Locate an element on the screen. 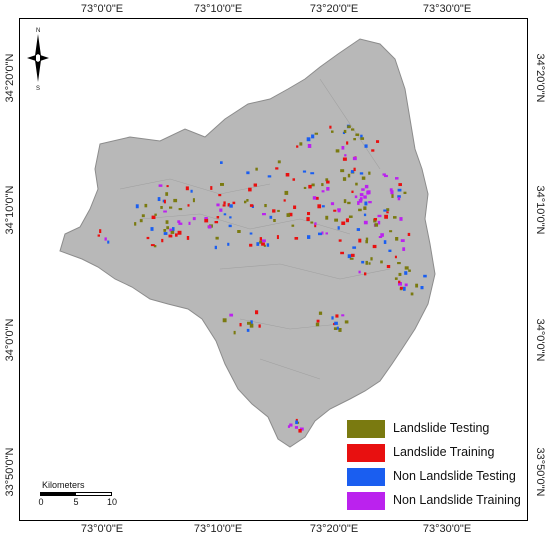 This screenshot has width=550, height=541. south-label: S is located at coordinates (38, 88).